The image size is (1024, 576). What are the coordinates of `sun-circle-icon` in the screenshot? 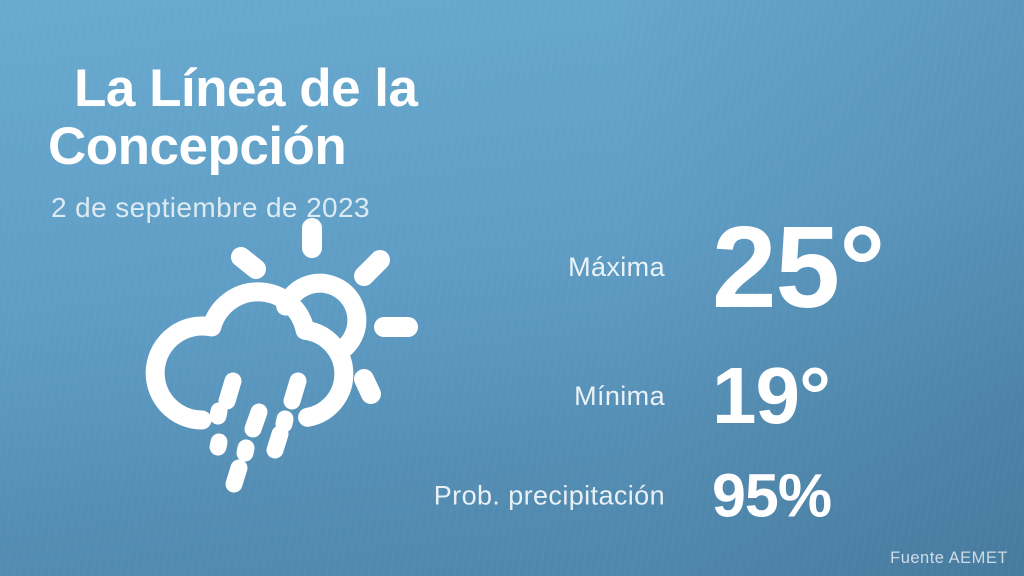 It's located at (321, 316).